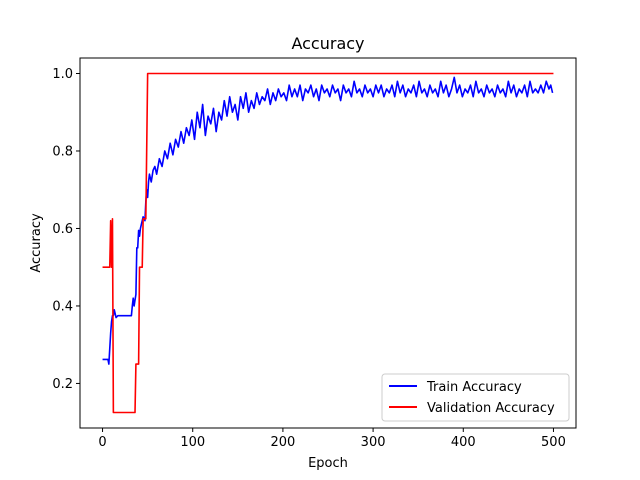 Image resolution: width=640 pixels, height=480 pixels. I want to click on y-tick-label: 0.8, so click(62, 151).